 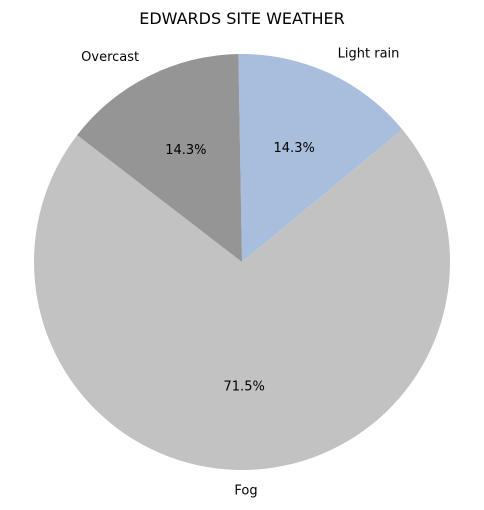 What do you see at coordinates (244, 386) in the screenshot?
I see `slice-percent-fog: 71.5%` at bounding box center [244, 386].